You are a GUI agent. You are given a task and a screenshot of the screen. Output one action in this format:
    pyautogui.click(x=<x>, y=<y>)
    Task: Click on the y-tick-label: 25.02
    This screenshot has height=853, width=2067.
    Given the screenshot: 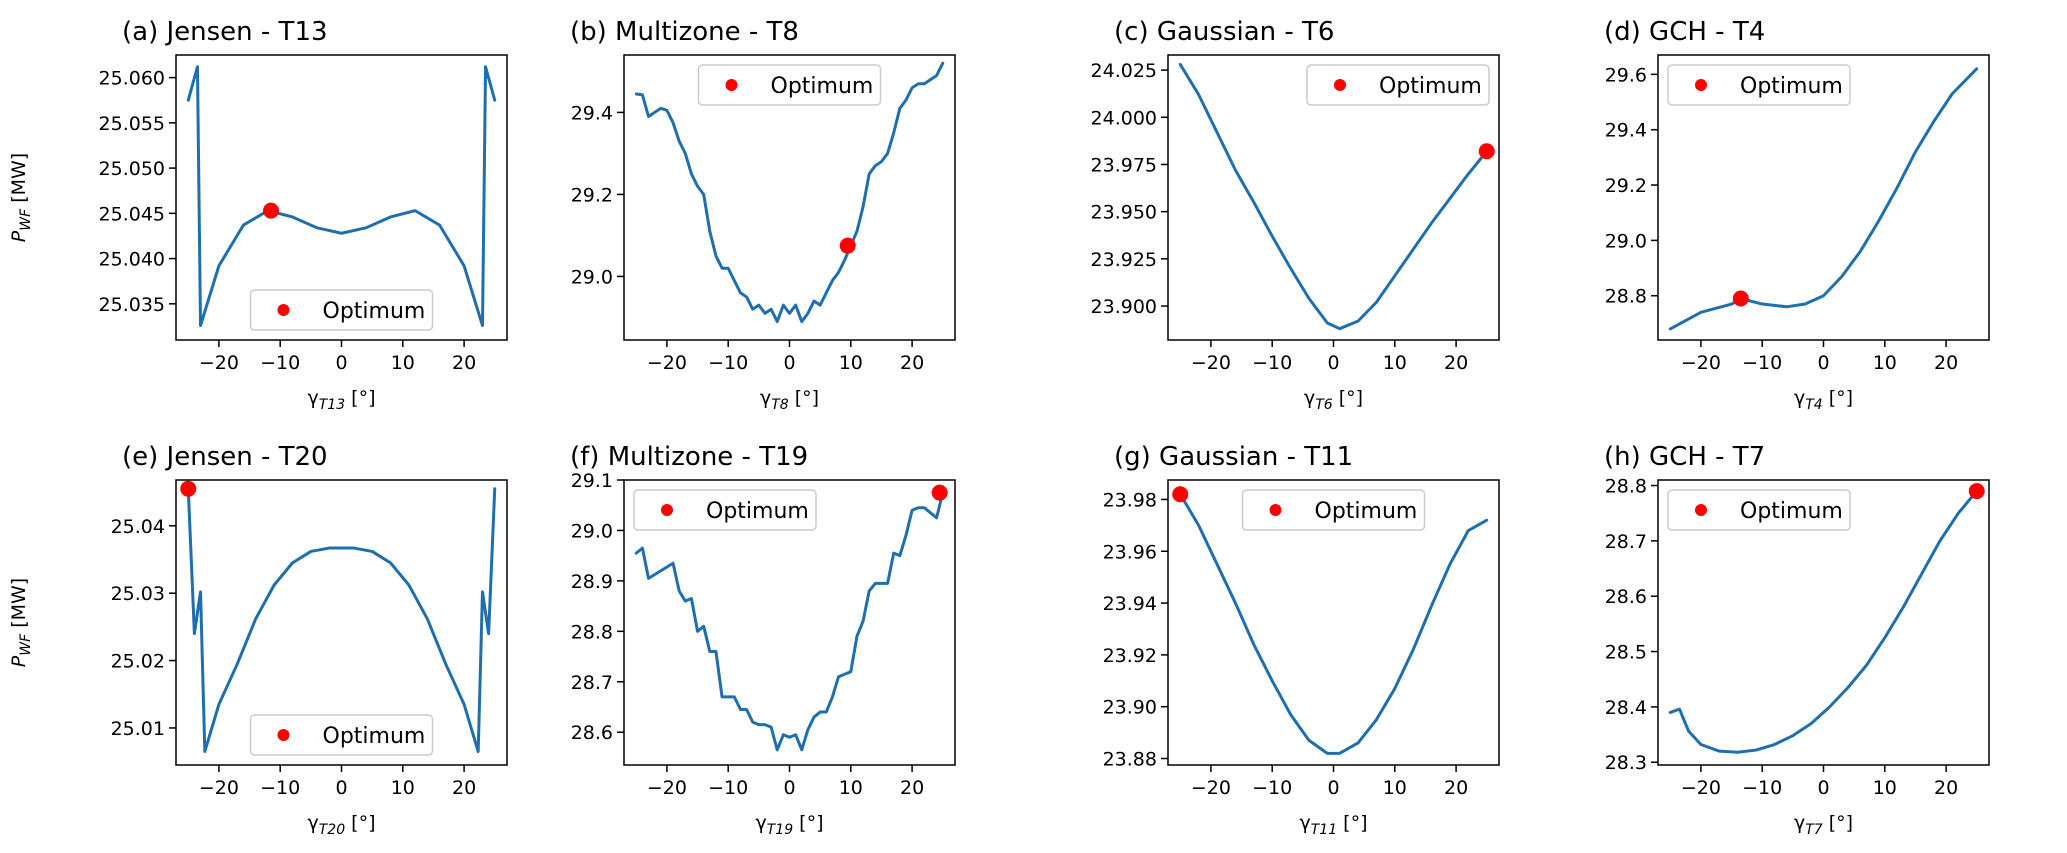 What is the action you would take?
    pyautogui.click(x=138, y=662)
    